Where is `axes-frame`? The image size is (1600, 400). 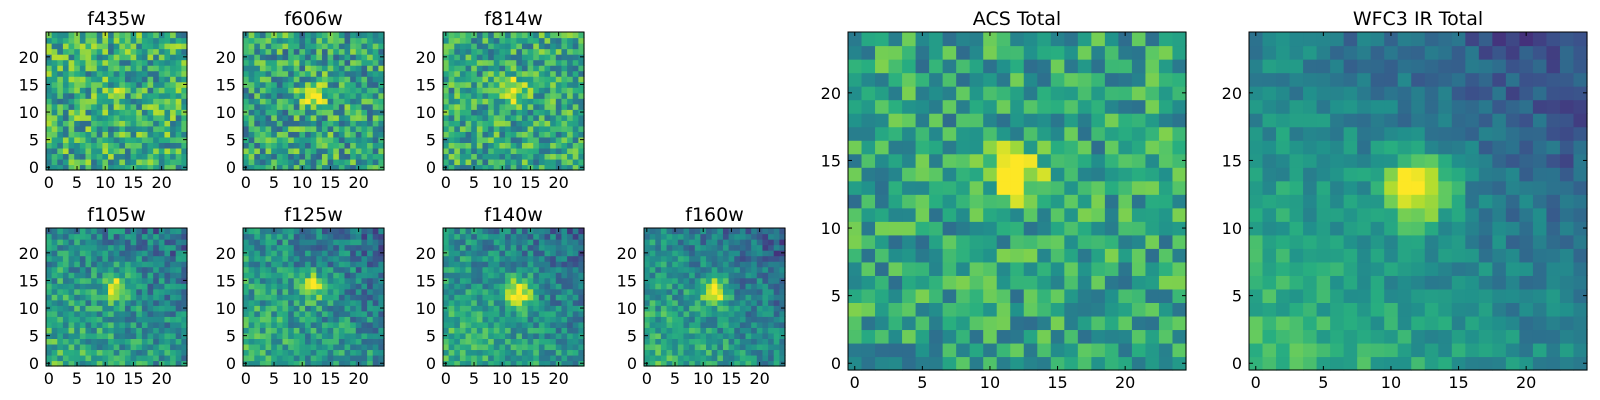
axes-frame is located at coordinates (513, 101).